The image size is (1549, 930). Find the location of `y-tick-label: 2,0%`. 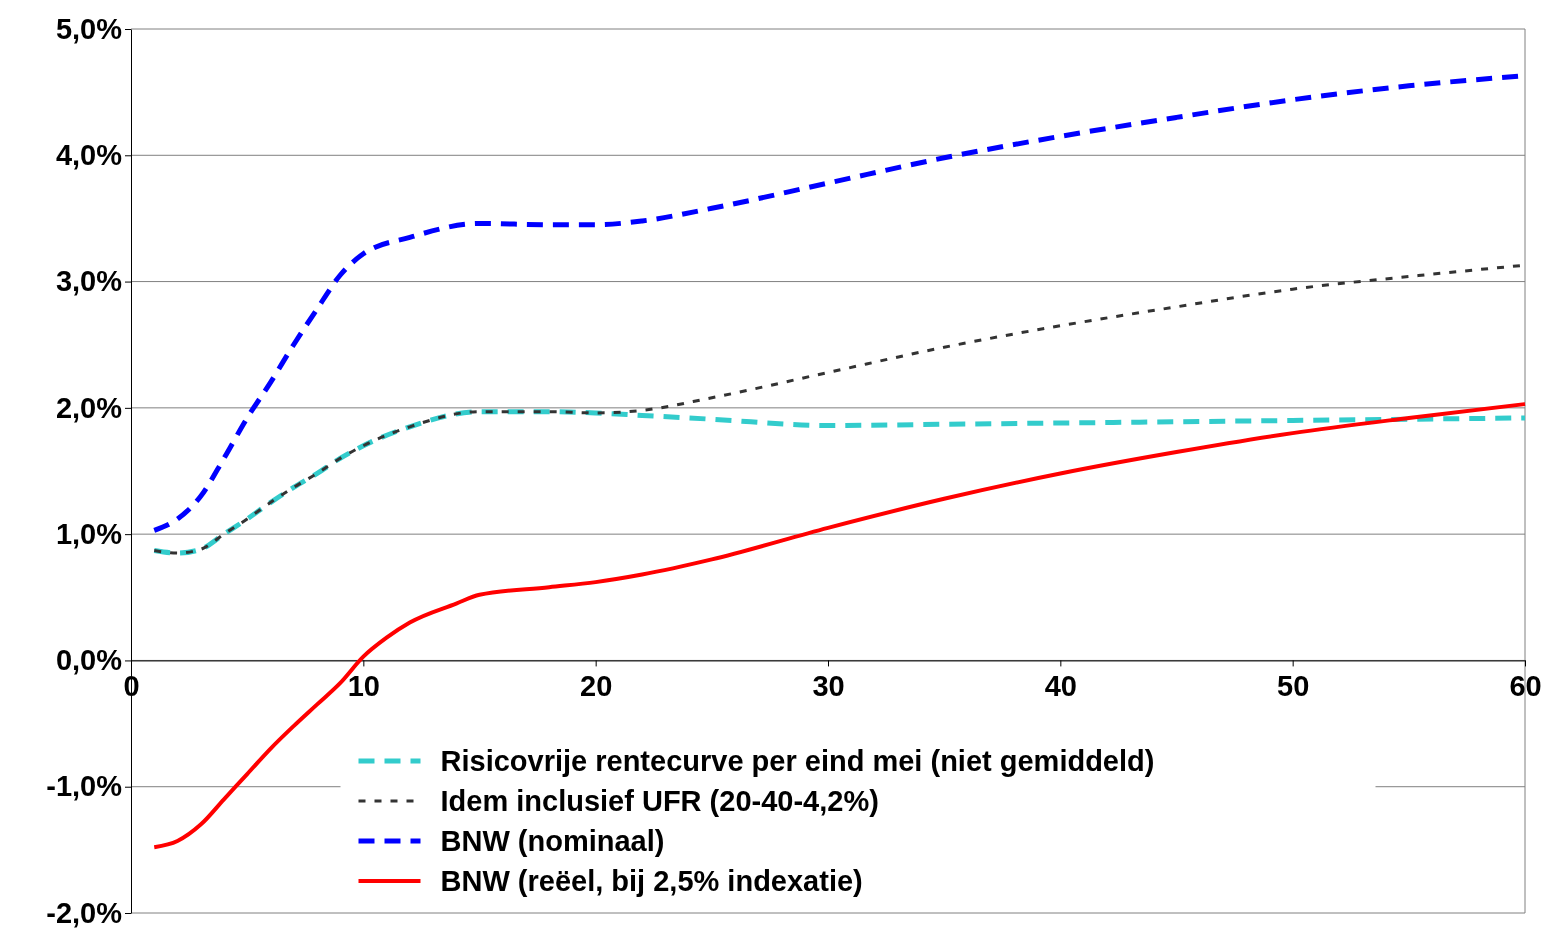

y-tick-label: 2,0% is located at coordinates (89, 407).